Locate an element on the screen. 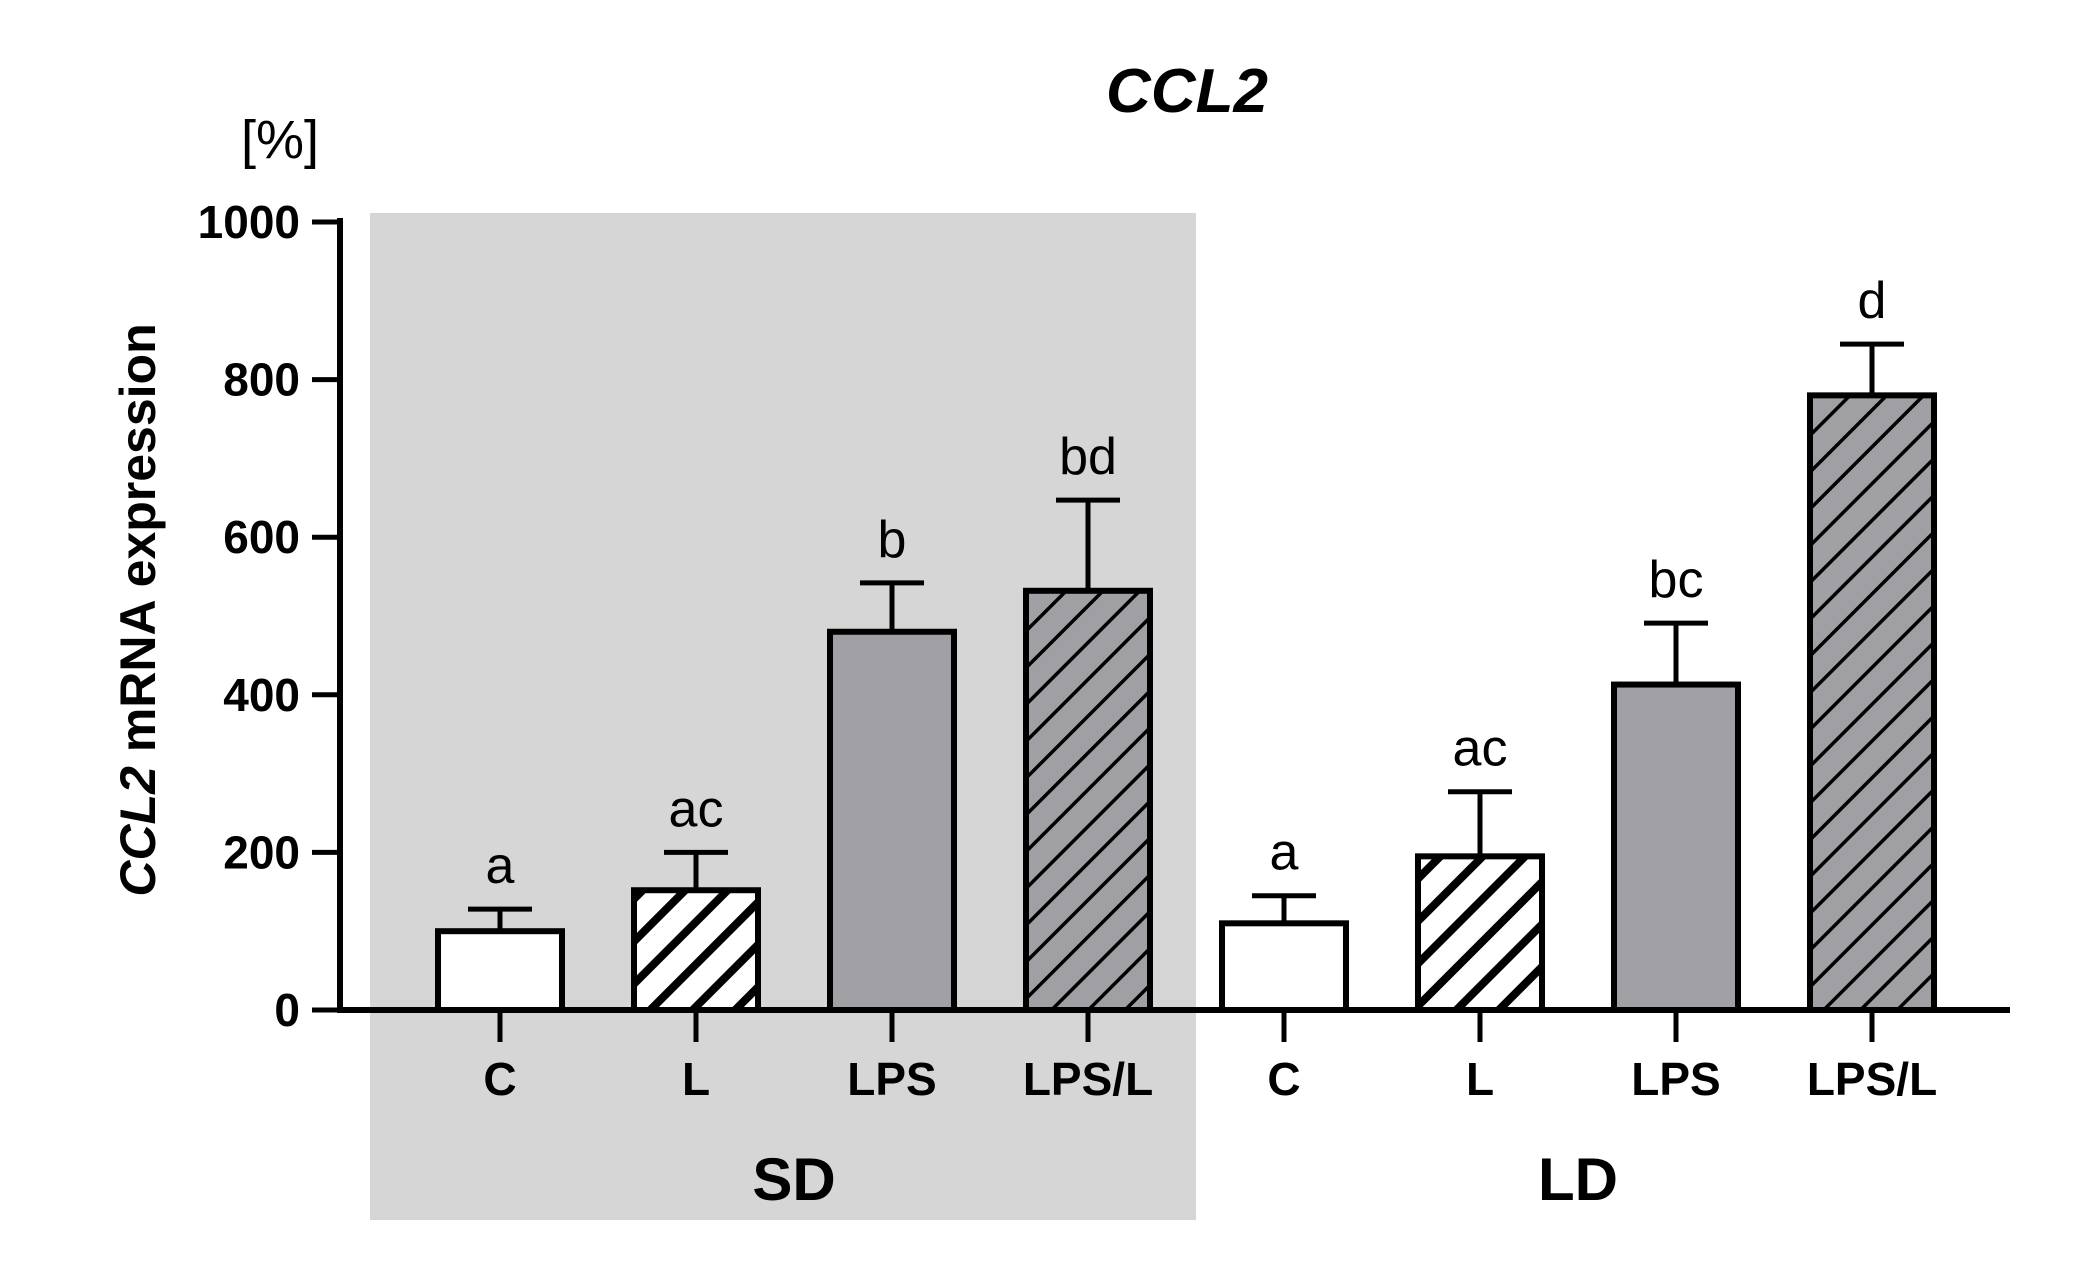 This screenshot has width=2073, height=1285. group-label-SD: SD is located at coordinates (793, 1179).